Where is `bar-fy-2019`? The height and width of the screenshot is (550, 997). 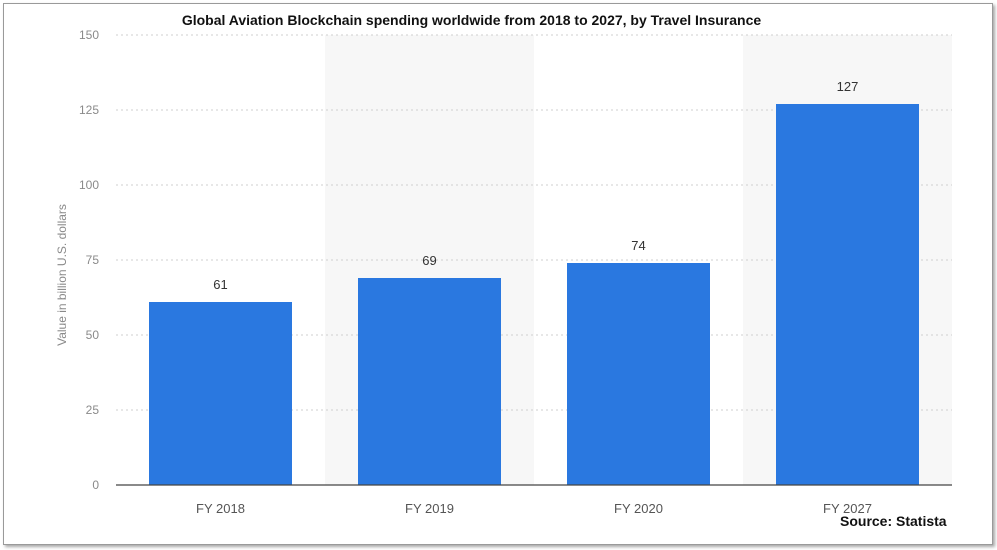 bar-fy-2019 is located at coordinates (429, 381).